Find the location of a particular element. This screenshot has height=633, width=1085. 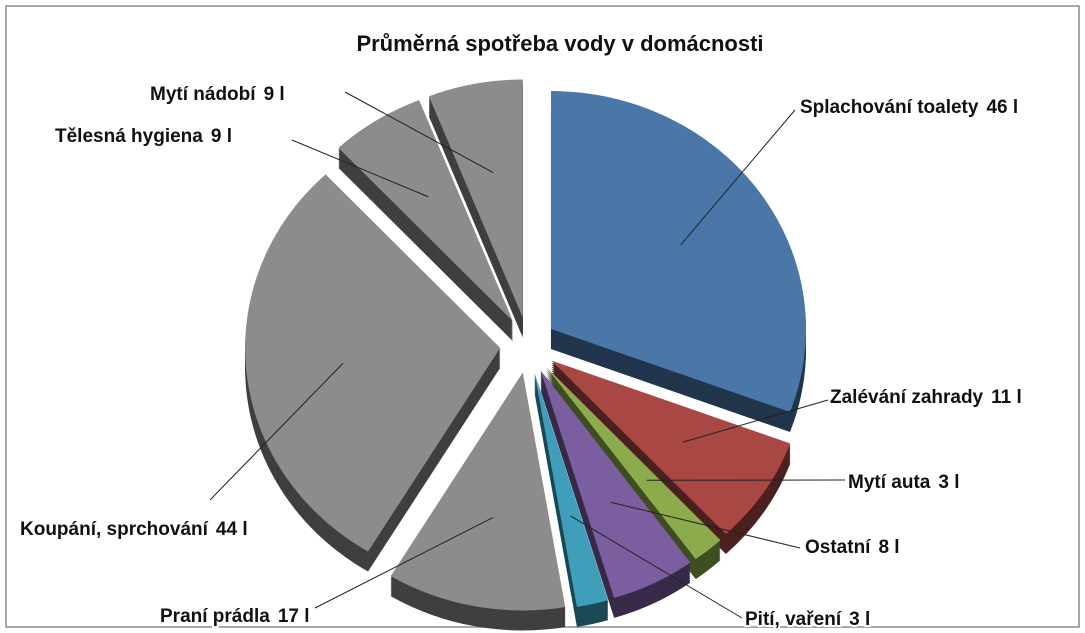

value-label: 11 l is located at coordinates (1006, 397).